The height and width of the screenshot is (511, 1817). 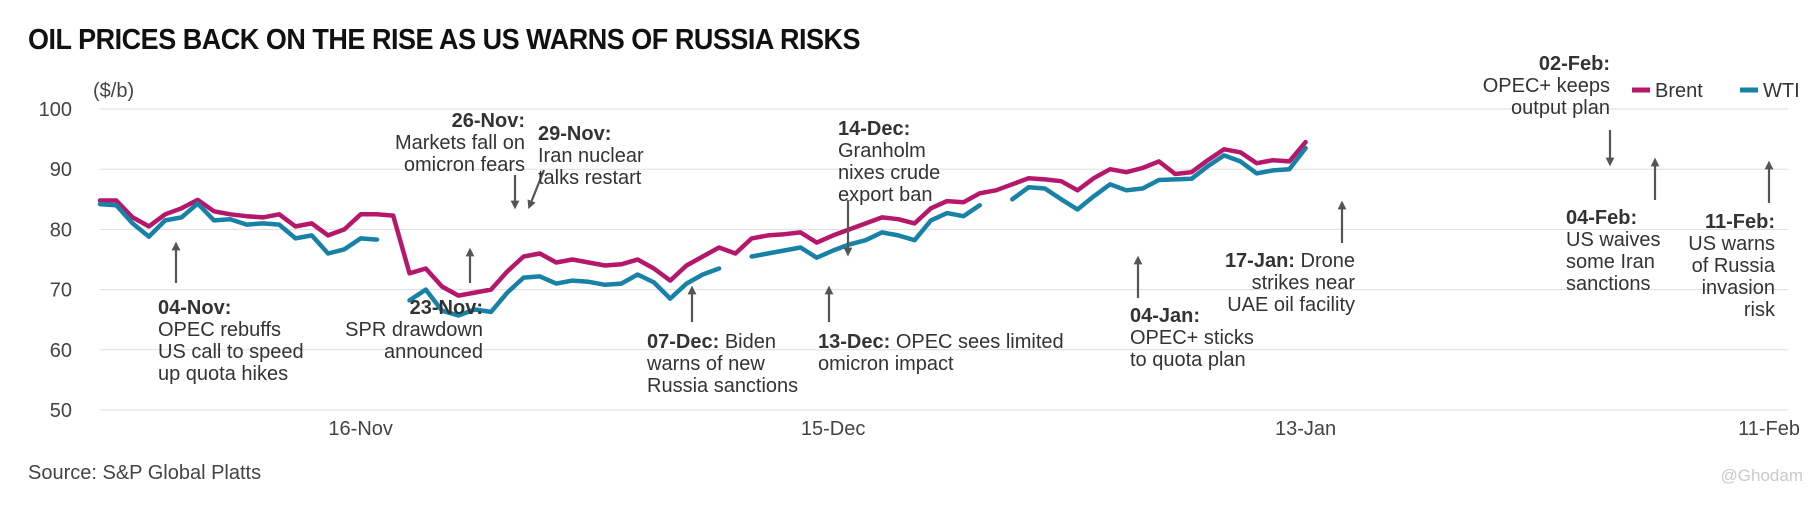 I want to click on annotation: 04-Feb: US waives some Iran sanctions, so click(x=1613, y=226).